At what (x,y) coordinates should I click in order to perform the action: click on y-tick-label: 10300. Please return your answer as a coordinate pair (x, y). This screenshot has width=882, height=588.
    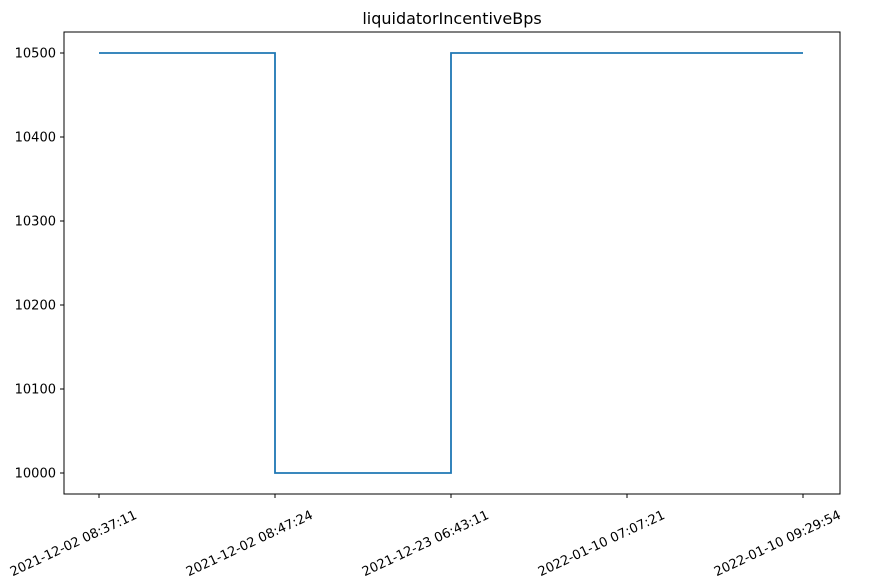
    Looking at the image, I should click on (35, 222).